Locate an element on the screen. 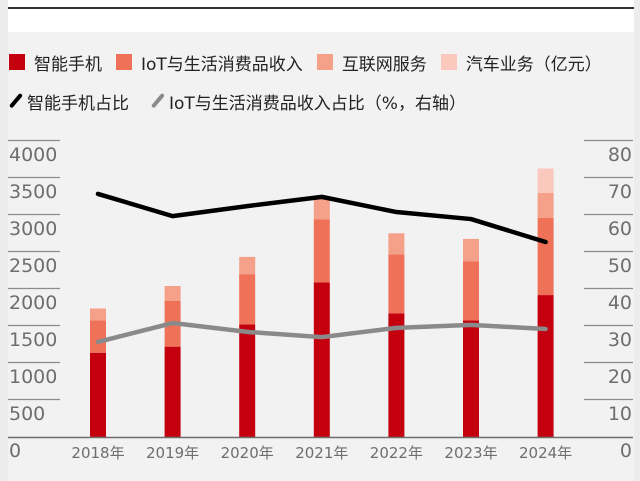 The width and height of the screenshot is (640, 481). right-tick-label: 50 is located at coordinates (620, 266).